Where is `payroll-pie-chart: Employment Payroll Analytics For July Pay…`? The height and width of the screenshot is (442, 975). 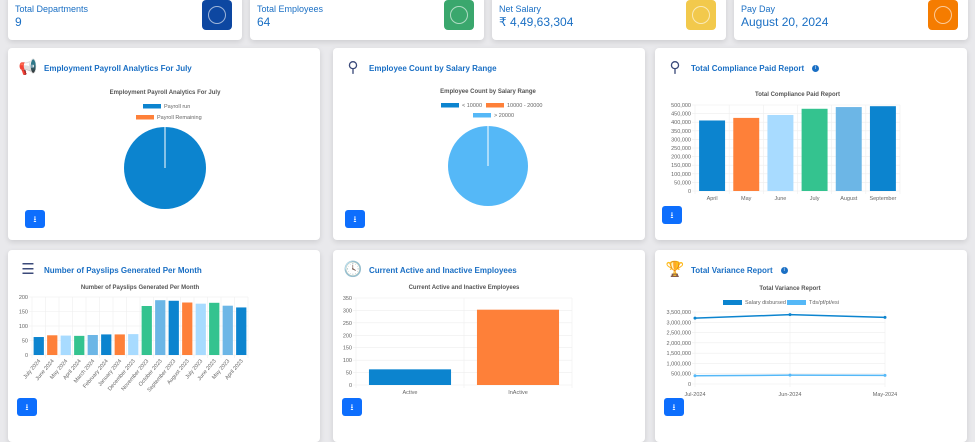
payroll-pie-chart: Employment Payroll Analytics For July Pay… is located at coordinates (165, 149).